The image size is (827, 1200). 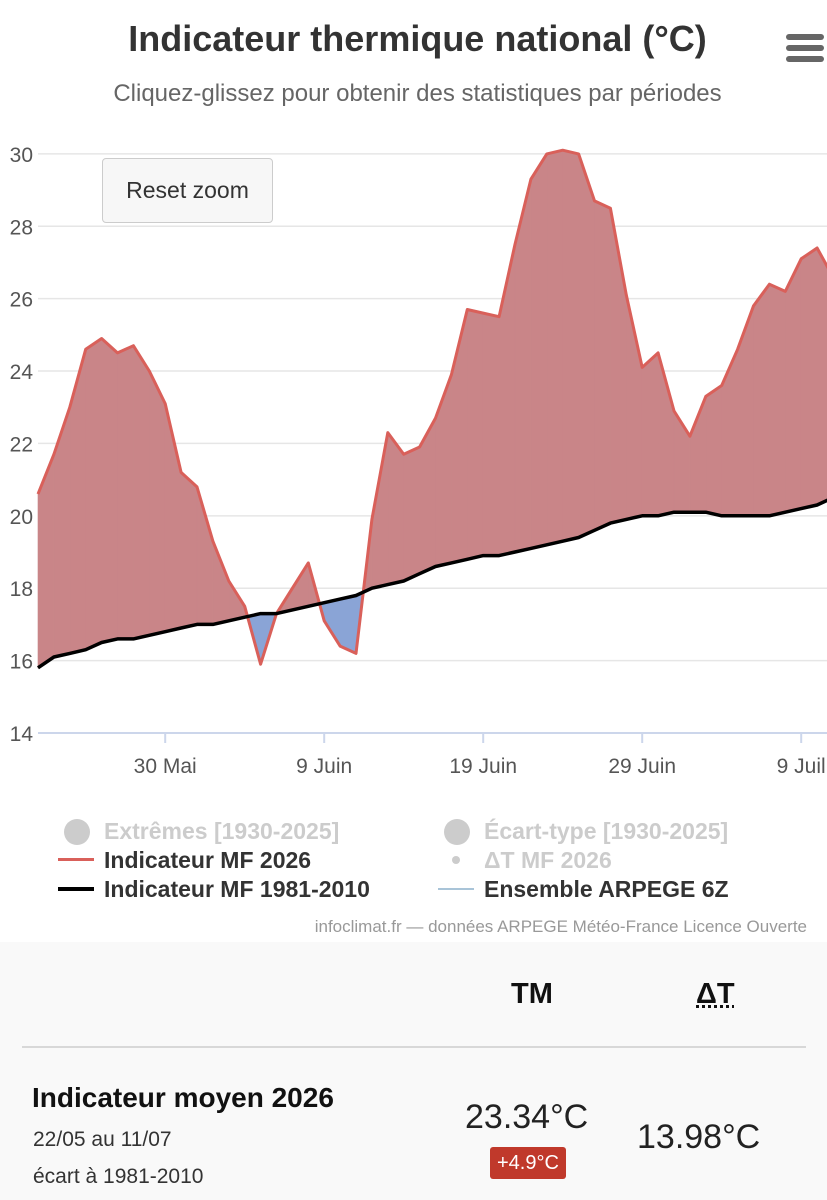 I want to click on x-tick-label: 29 Juin, so click(x=642, y=766).